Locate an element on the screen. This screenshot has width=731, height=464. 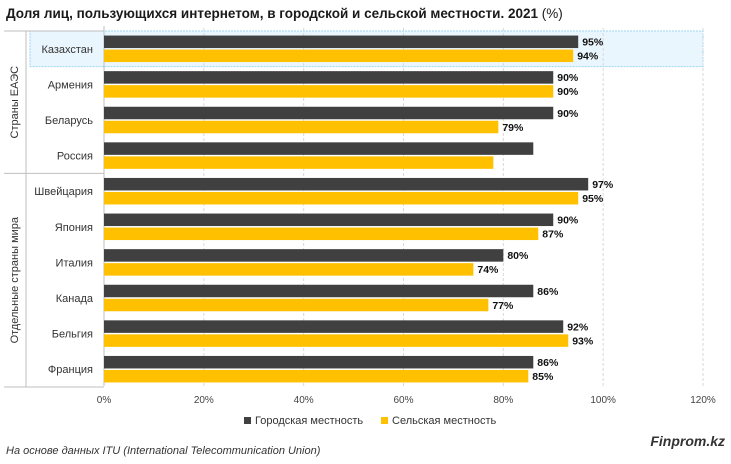
legend-swatch-rural is located at coordinates (384, 420).